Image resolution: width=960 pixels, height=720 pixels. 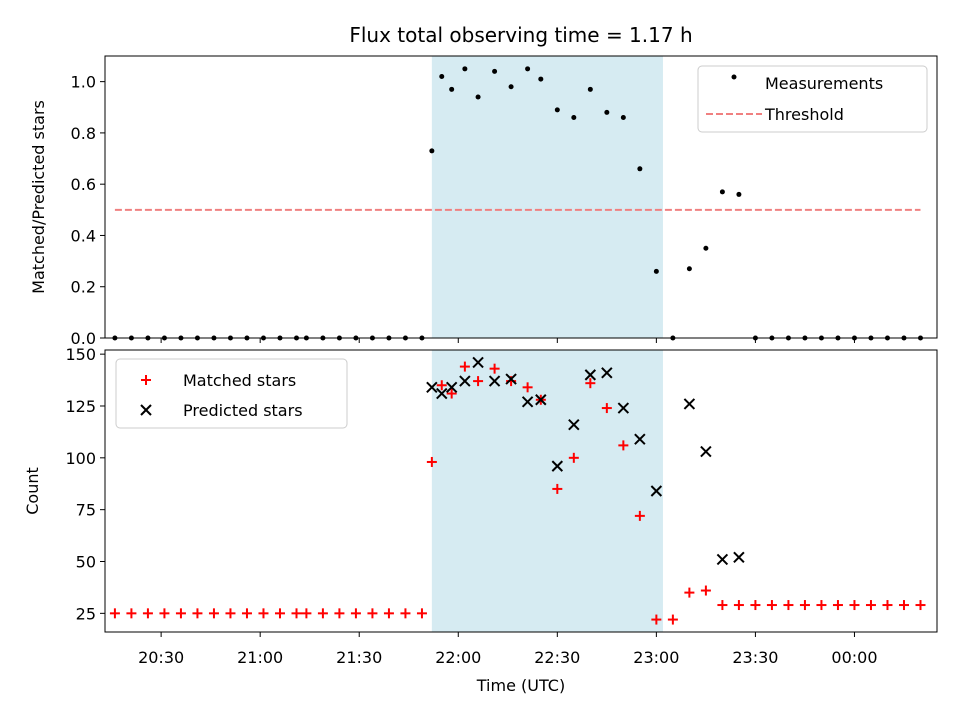 I want to click on top-y-axis-label: Matched/Predicted stars, so click(x=38, y=197).